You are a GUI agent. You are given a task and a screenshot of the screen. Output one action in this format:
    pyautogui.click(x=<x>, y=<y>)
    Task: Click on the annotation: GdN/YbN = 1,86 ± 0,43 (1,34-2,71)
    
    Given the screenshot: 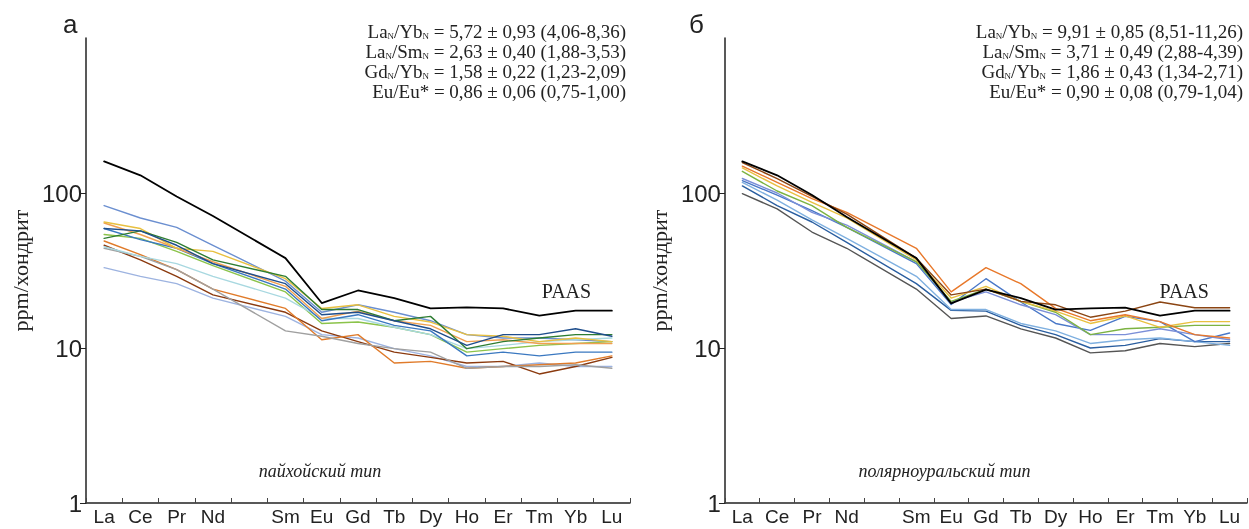 What is the action you would take?
    pyautogui.click(x=1112, y=72)
    